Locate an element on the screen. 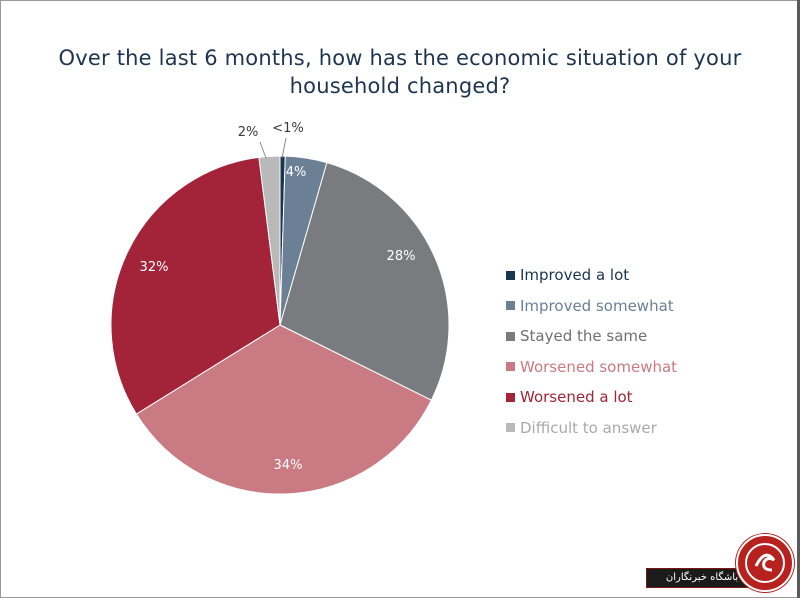 Image resolution: width=800 pixels, height=598 pixels. data-label: 28% is located at coordinates (401, 256).